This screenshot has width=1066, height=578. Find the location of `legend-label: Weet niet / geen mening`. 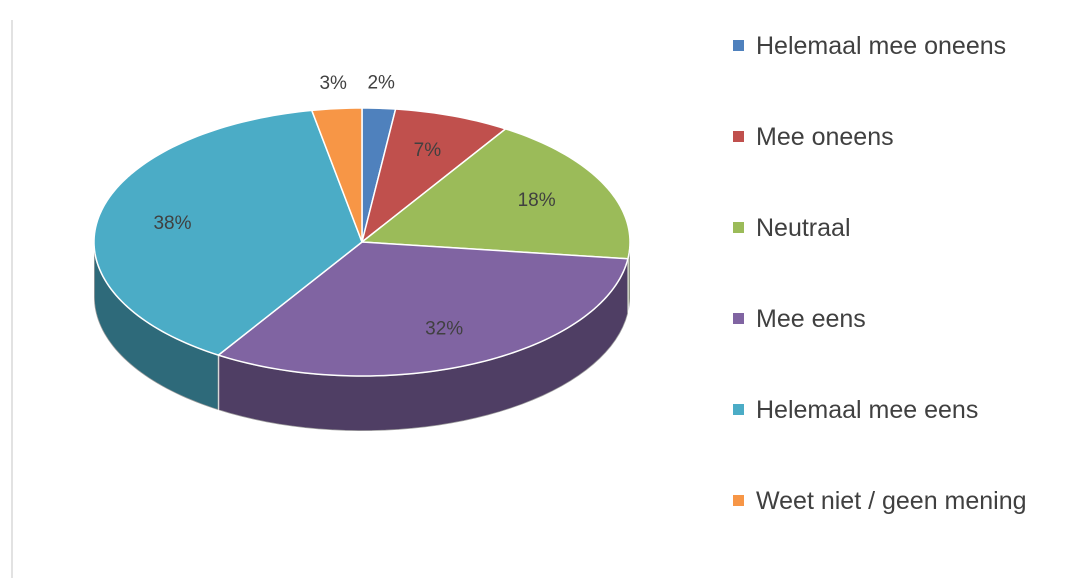

legend-label: Weet niet / geen mening is located at coordinates (891, 501).